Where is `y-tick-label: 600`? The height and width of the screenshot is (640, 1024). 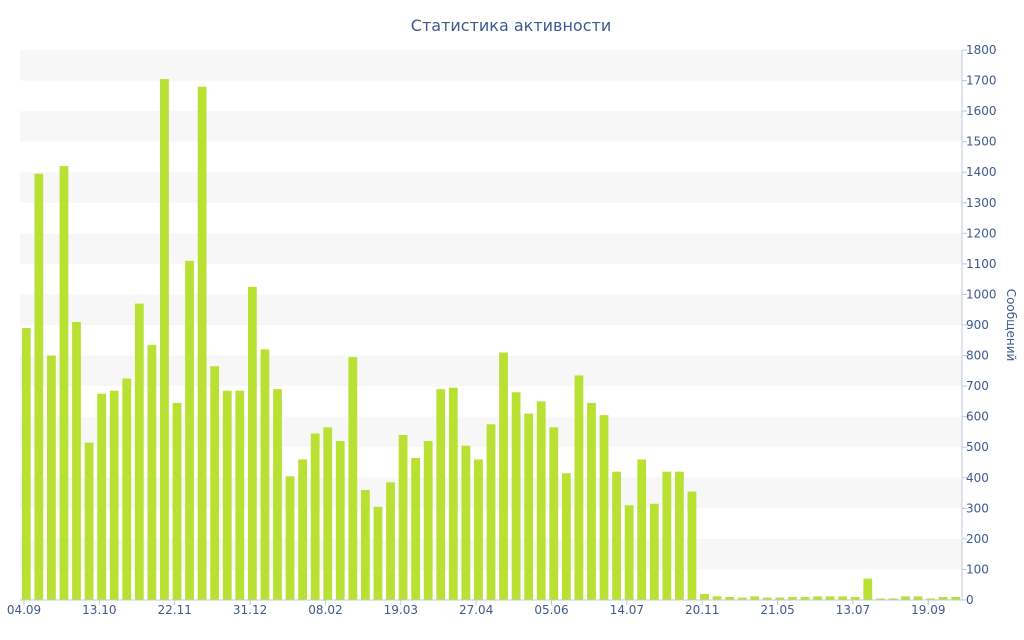 y-tick-label: 600 is located at coordinates (977, 417).